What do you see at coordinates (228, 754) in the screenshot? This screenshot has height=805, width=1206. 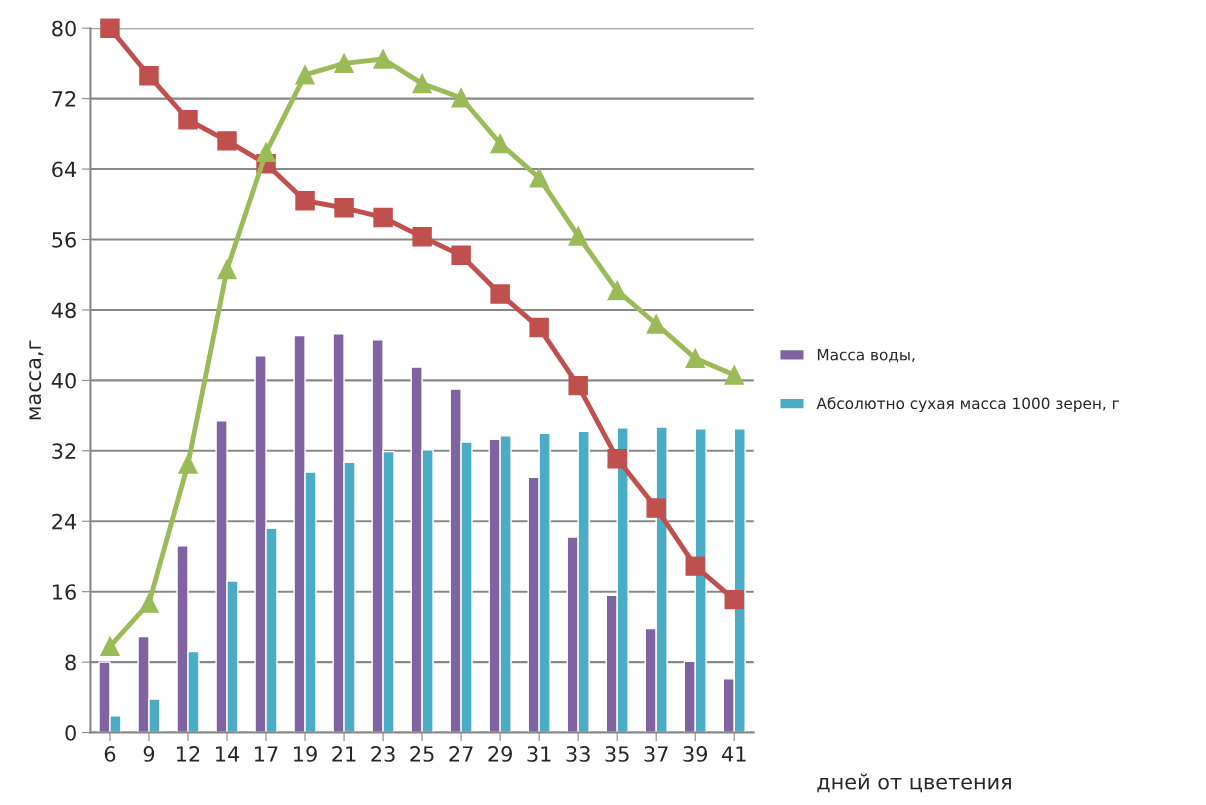 I see `x-tick-label: 14` at bounding box center [228, 754].